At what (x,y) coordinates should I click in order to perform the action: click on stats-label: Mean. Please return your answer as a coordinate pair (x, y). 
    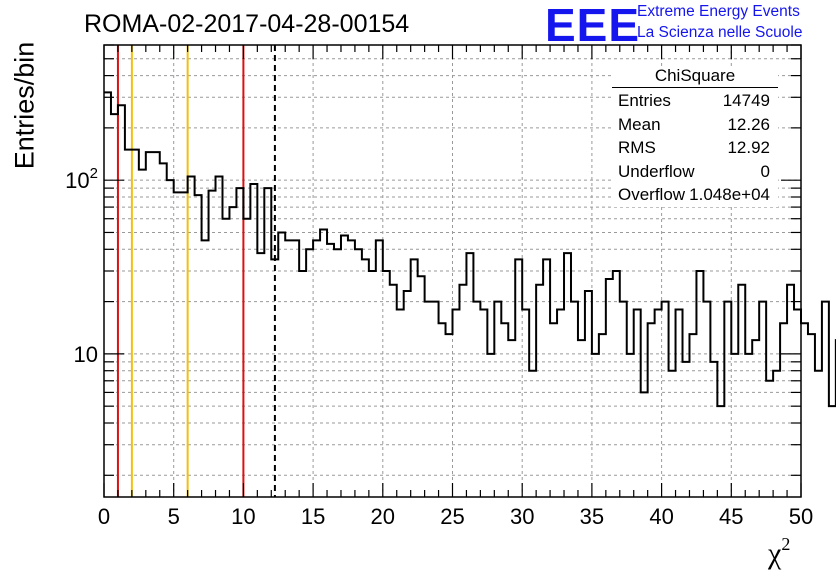
    Looking at the image, I should click on (639, 124).